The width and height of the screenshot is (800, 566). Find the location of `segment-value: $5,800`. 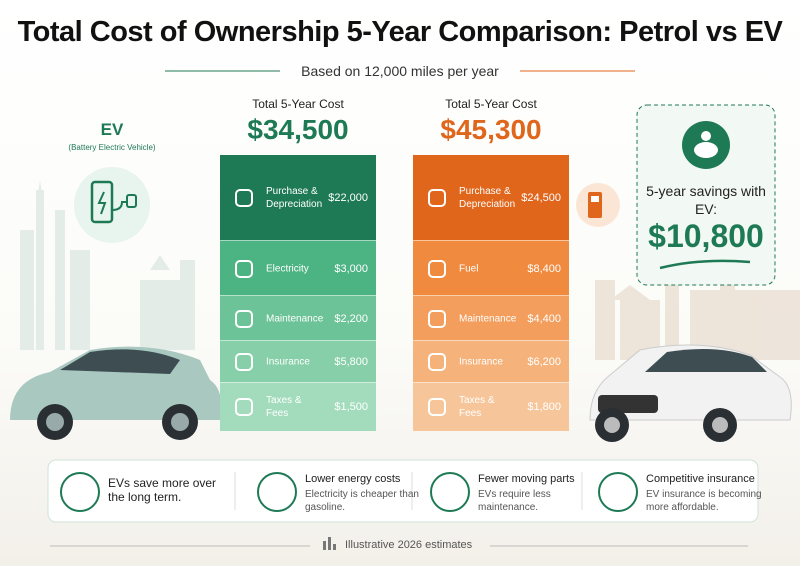

segment-value: $5,800 is located at coordinates (351, 362).